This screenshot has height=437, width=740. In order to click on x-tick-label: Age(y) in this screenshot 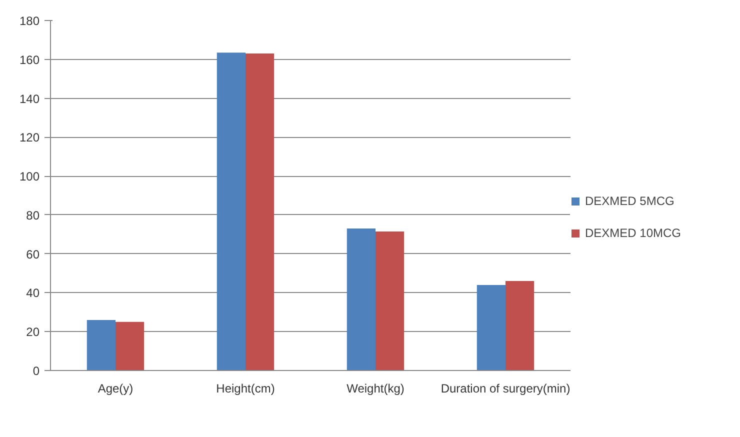, I will do `click(116, 389)`.